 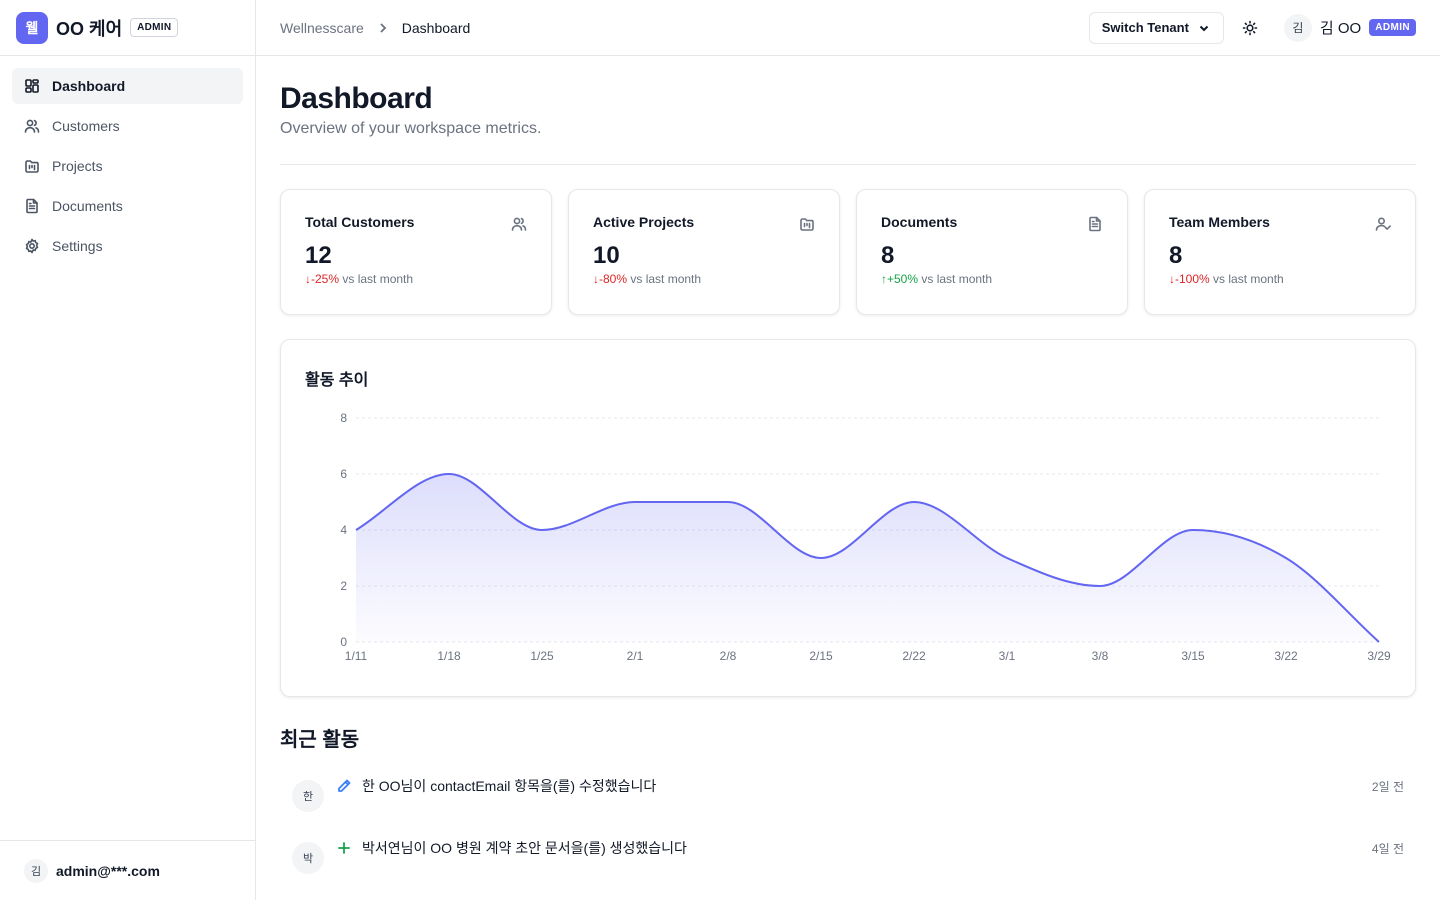 What do you see at coordinates (1145, 27) in the screenshot?
I see `switch-tenant-label: Switch Tenant` at bounding box center [1145, 27].